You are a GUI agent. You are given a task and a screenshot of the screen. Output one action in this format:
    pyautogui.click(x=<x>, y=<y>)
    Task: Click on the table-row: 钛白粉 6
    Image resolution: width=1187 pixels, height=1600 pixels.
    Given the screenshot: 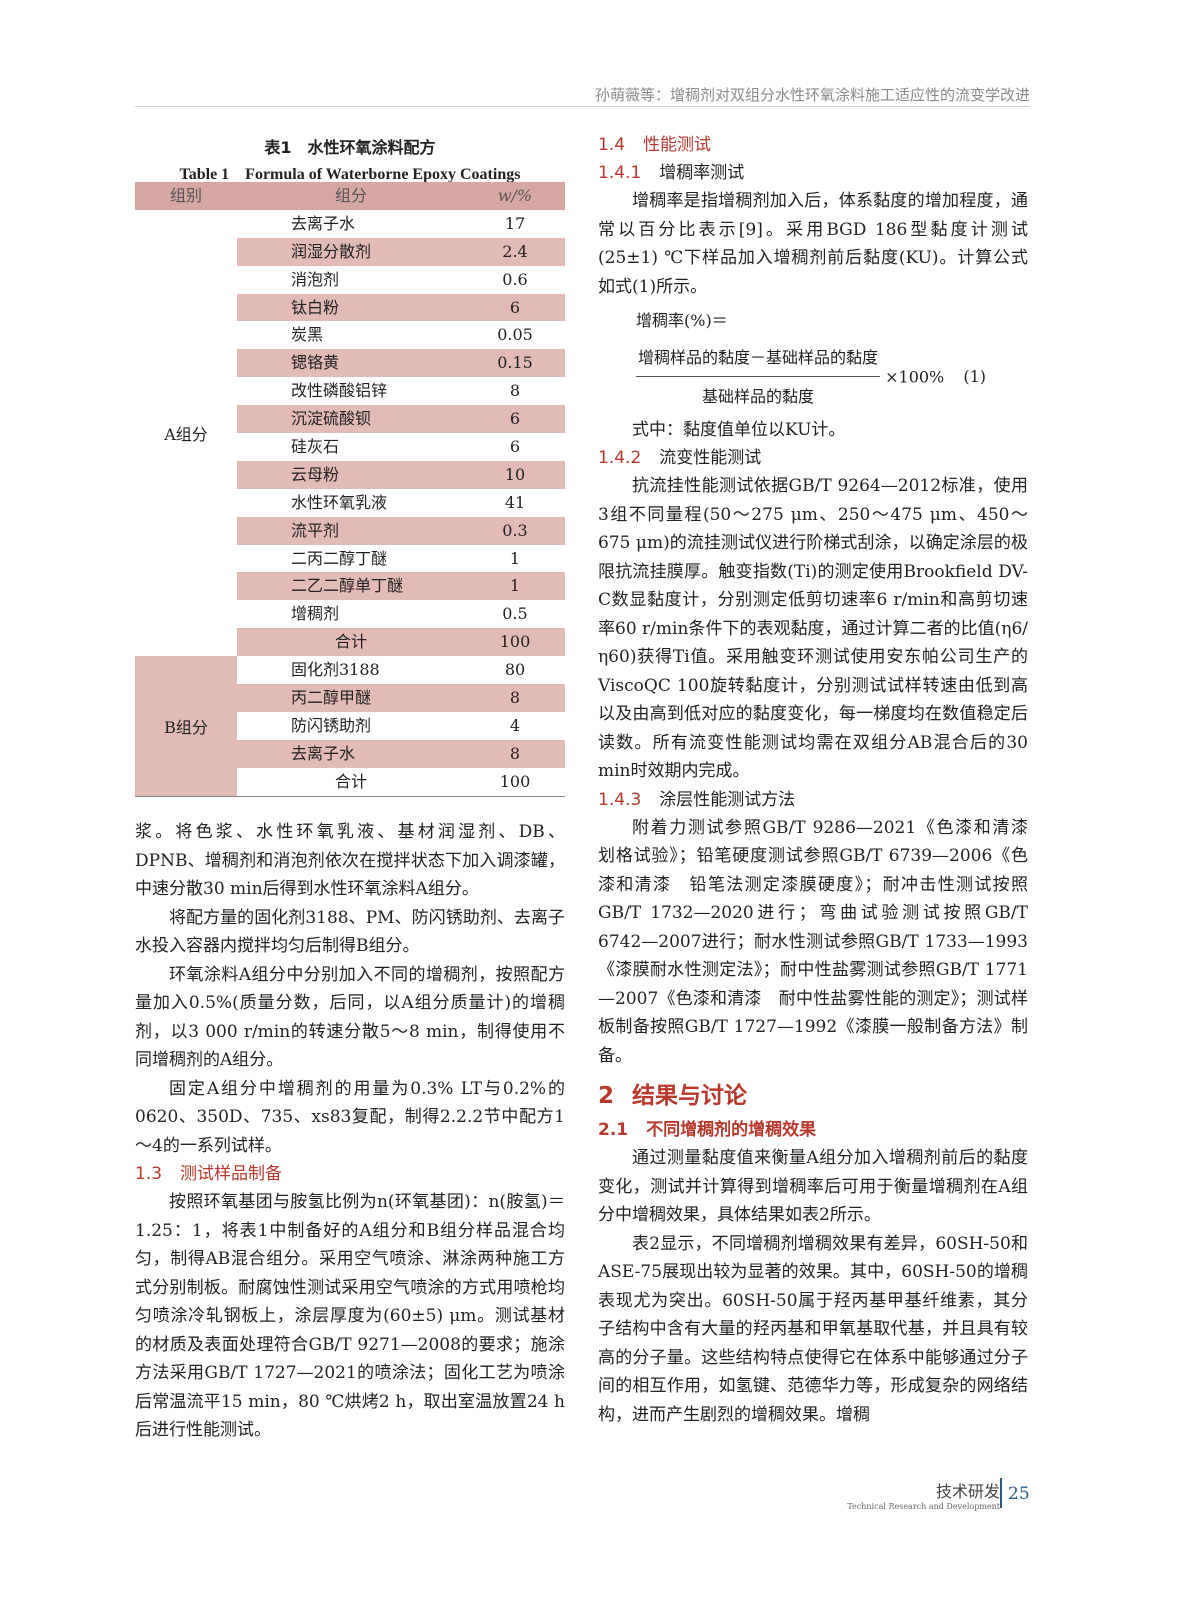 What is the action you would take?
    pyautogui.click(x=350, y=307)
    